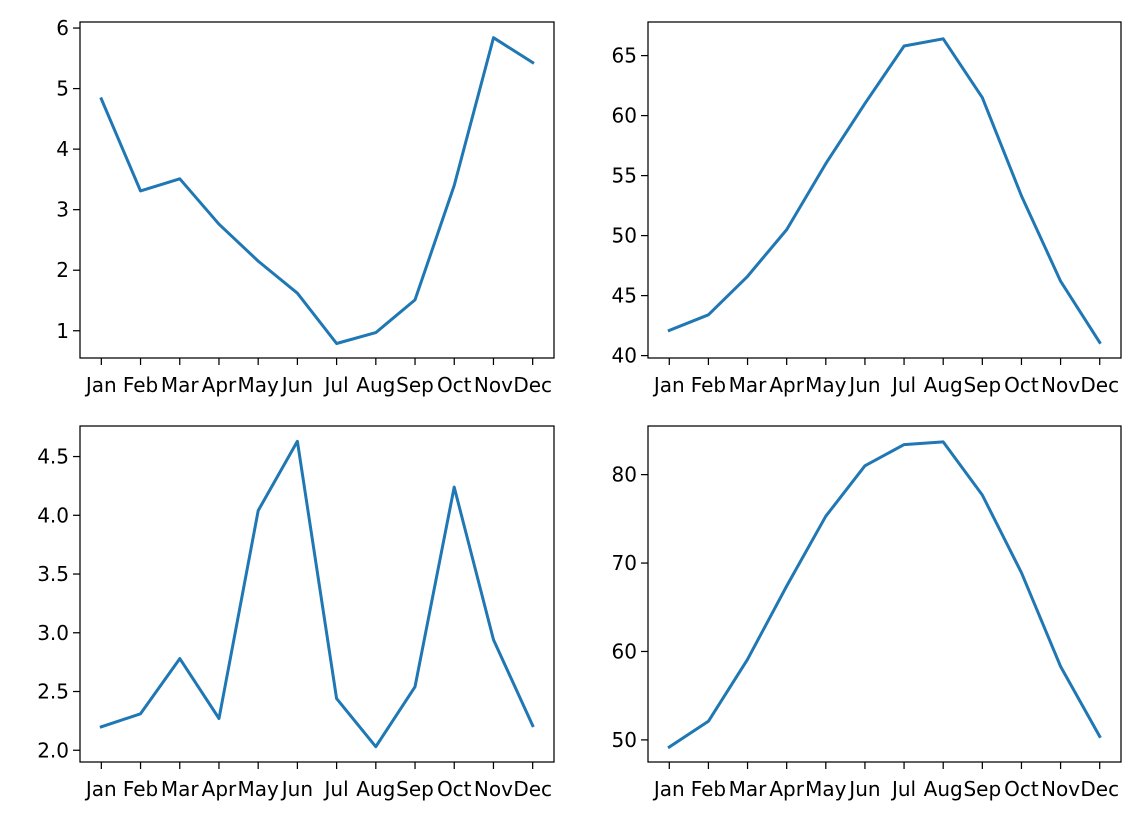 Image resolution: width=1145 pixels, height=826 pixels. Describe the element at coordinates (62, 28) in the screenshot. I see `y-tick-label: 6` at that location.